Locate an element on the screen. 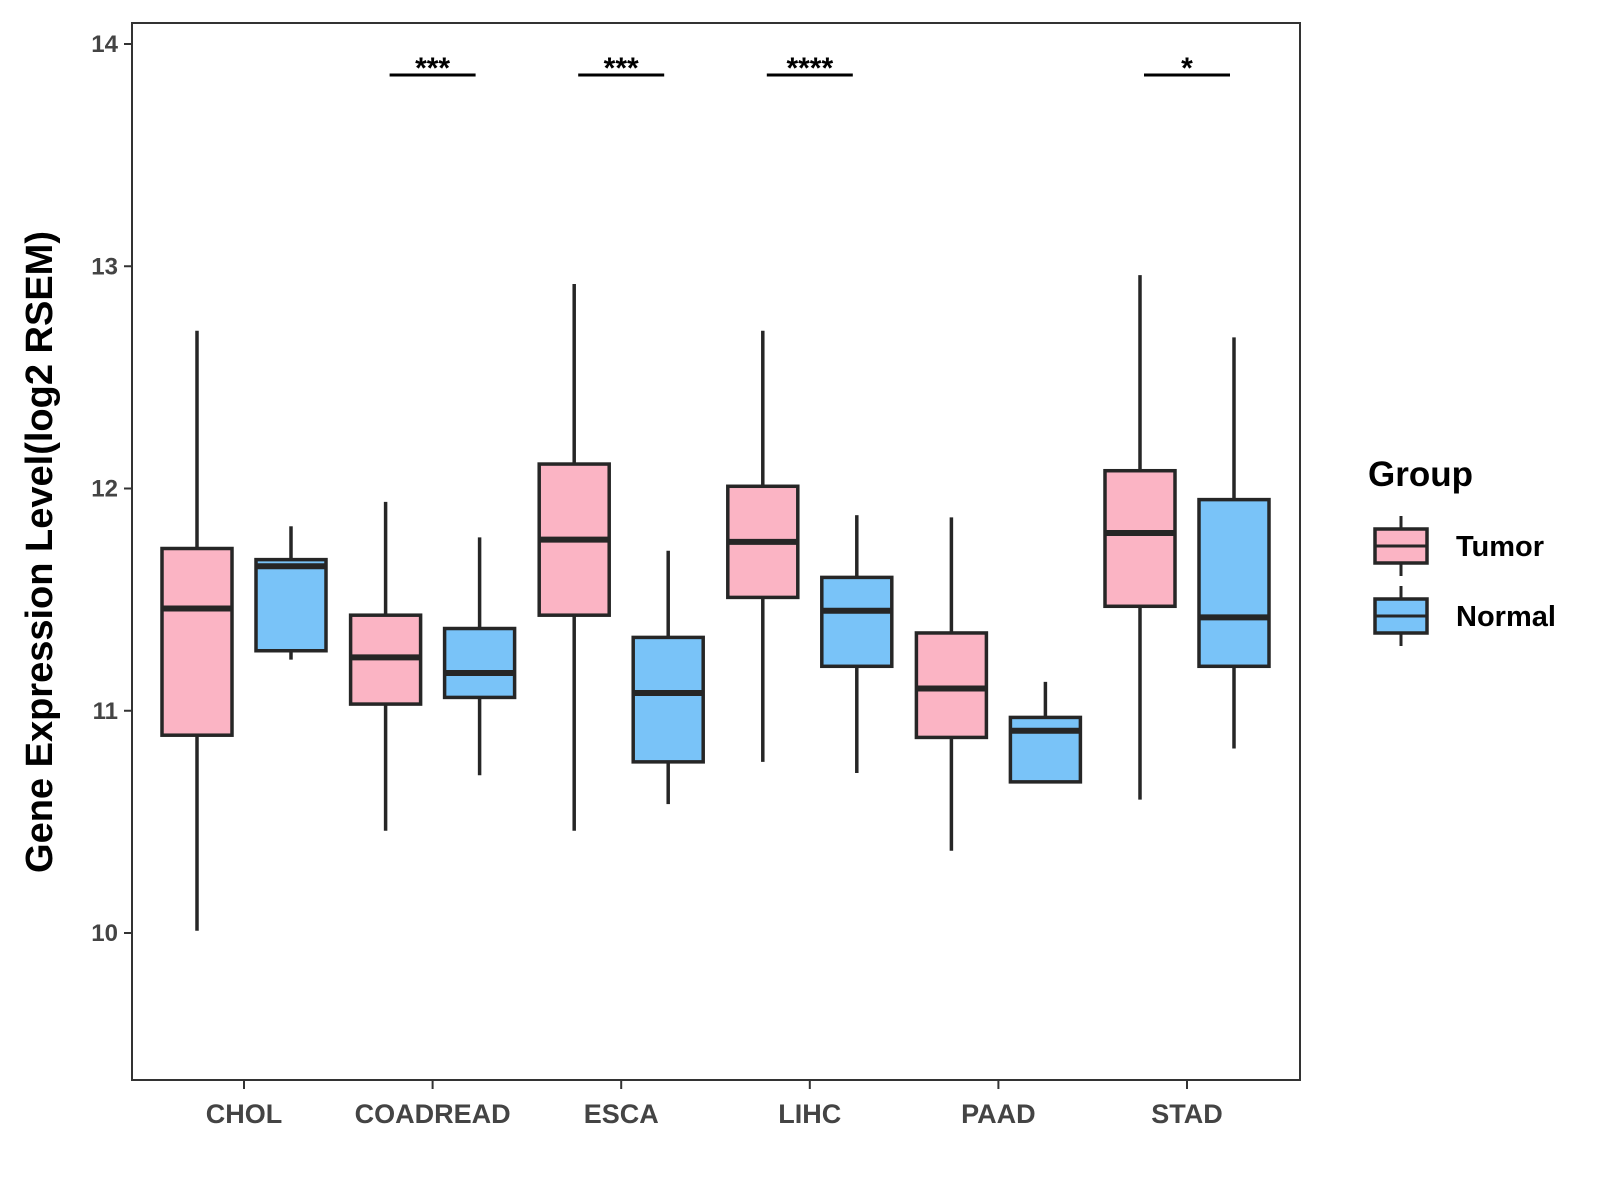  box-tumor-paad is located at coordinates (951, 684).